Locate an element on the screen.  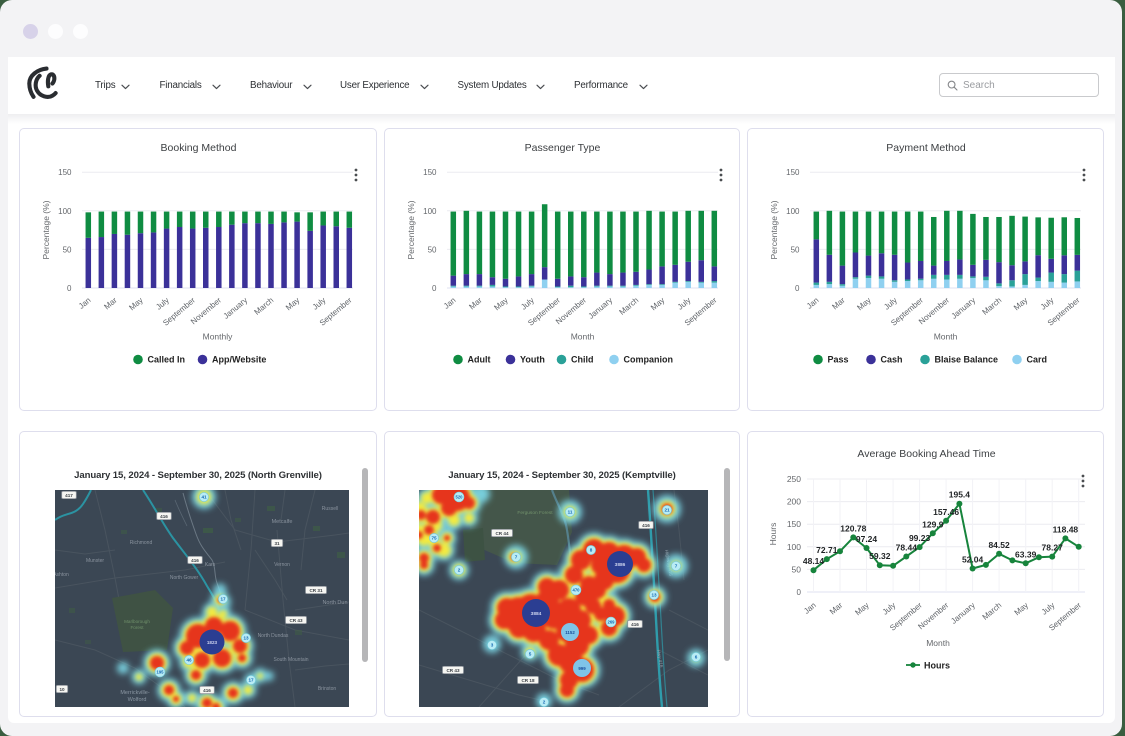
svg-text: 11 is located at coordinates (570, 512).